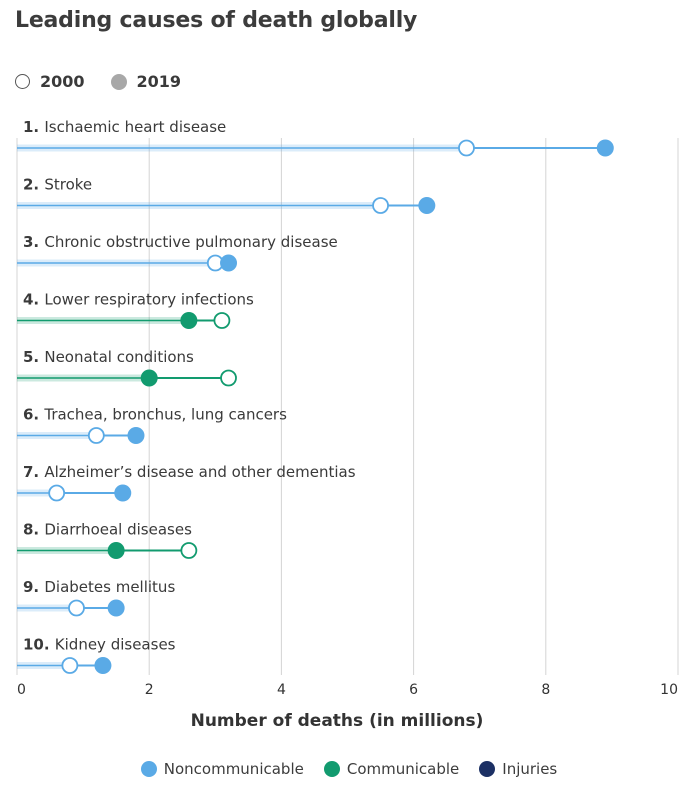  I want to click on year-legend: 2000 2019, so click(111, 81).